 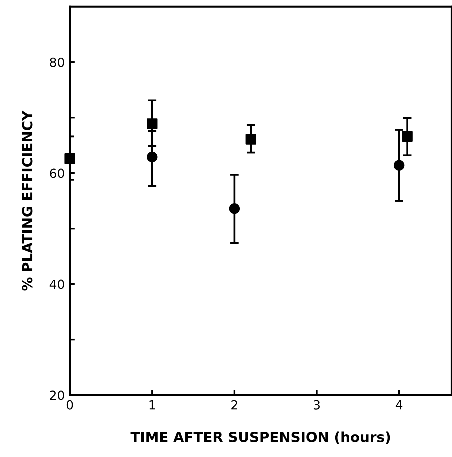 What do you see at coordinates (70, 405) in the screenshot?
I see `x-tick-label: 0` at bounding box center [70, 405].